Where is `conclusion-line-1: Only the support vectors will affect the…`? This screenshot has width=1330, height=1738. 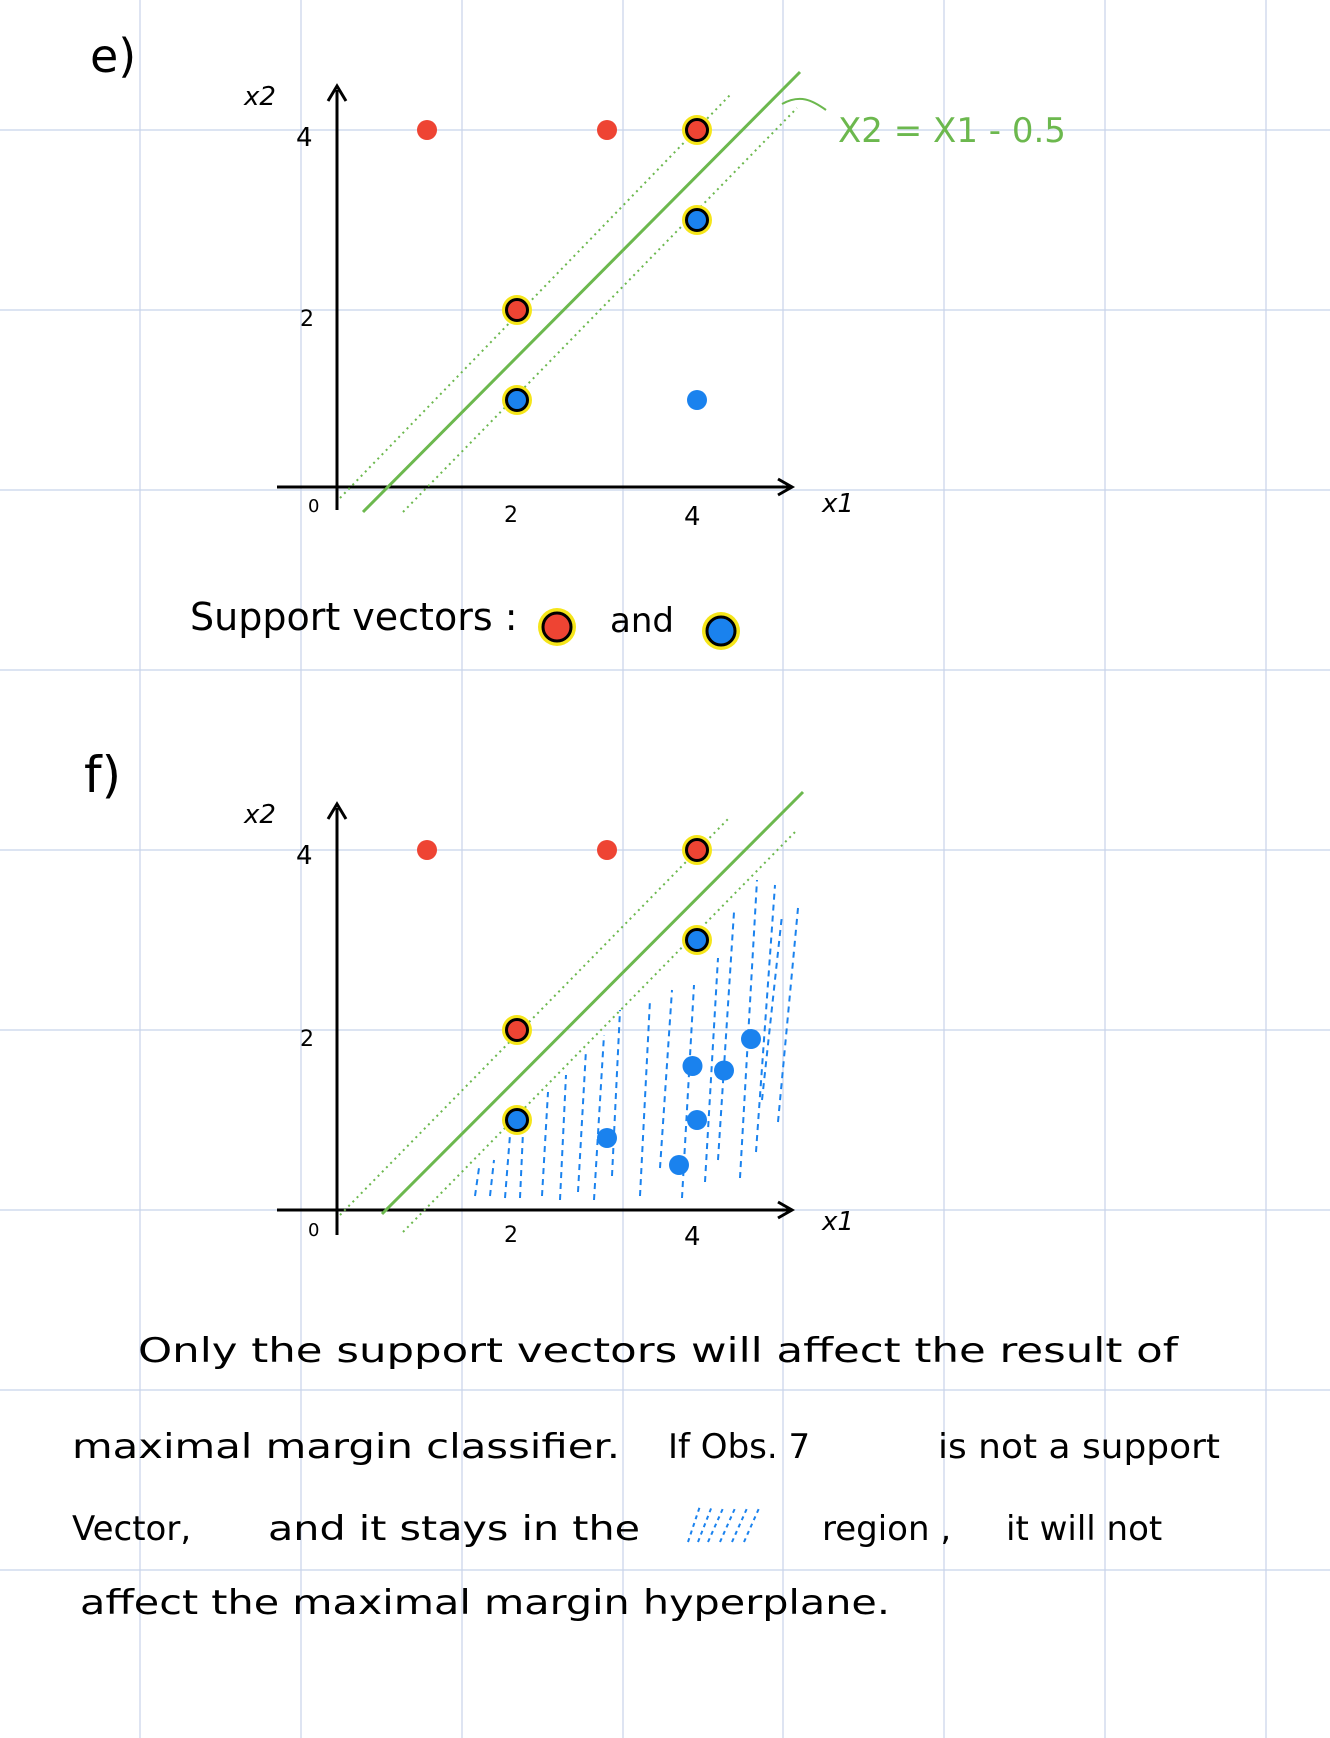
conclusion-line-1: Only the support vectors will affect the… is located at coordinates (658, 1351).